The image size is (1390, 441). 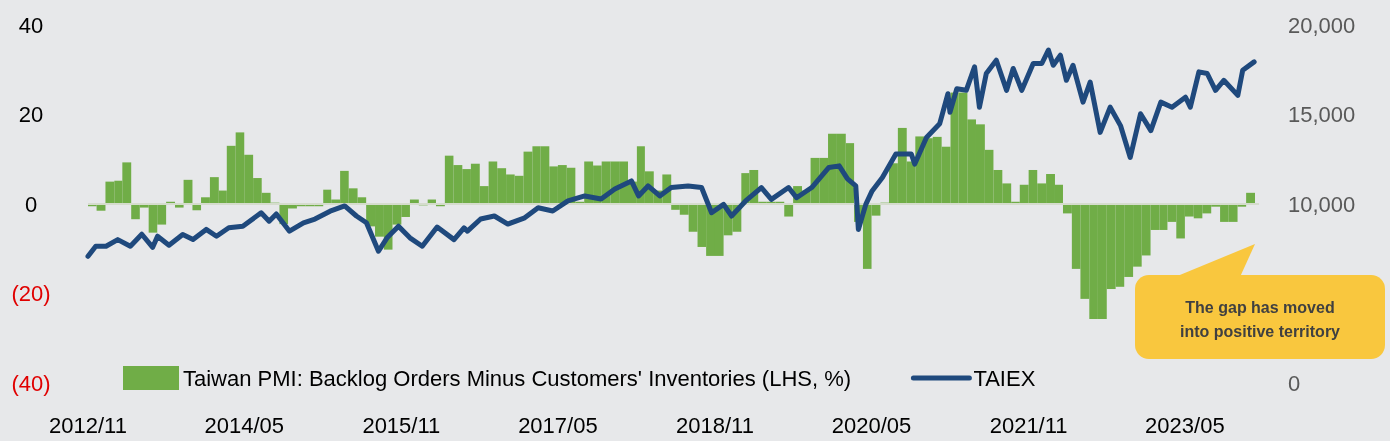 What do you see at coordinates (31, 114) in the screenshot?
I see `y-tick-label: 20` at bounding box center [31, 114].